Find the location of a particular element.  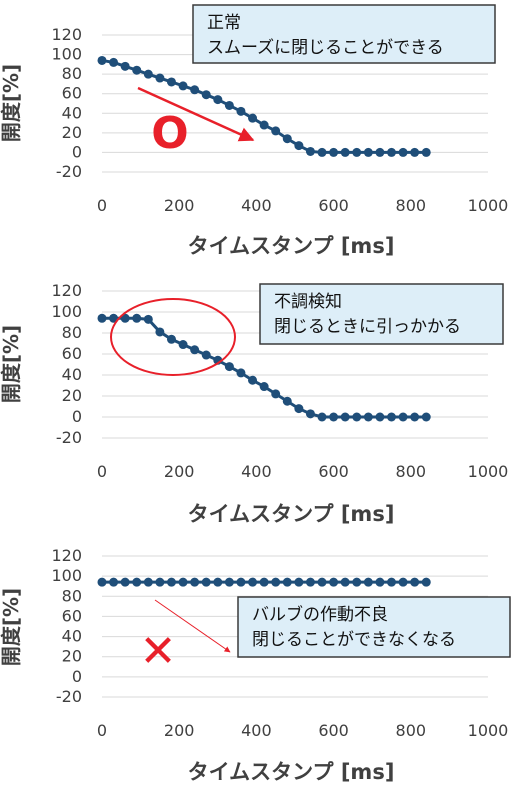

callout-line-2: 閉じることができなくなる is located at coordinates (354, 640).